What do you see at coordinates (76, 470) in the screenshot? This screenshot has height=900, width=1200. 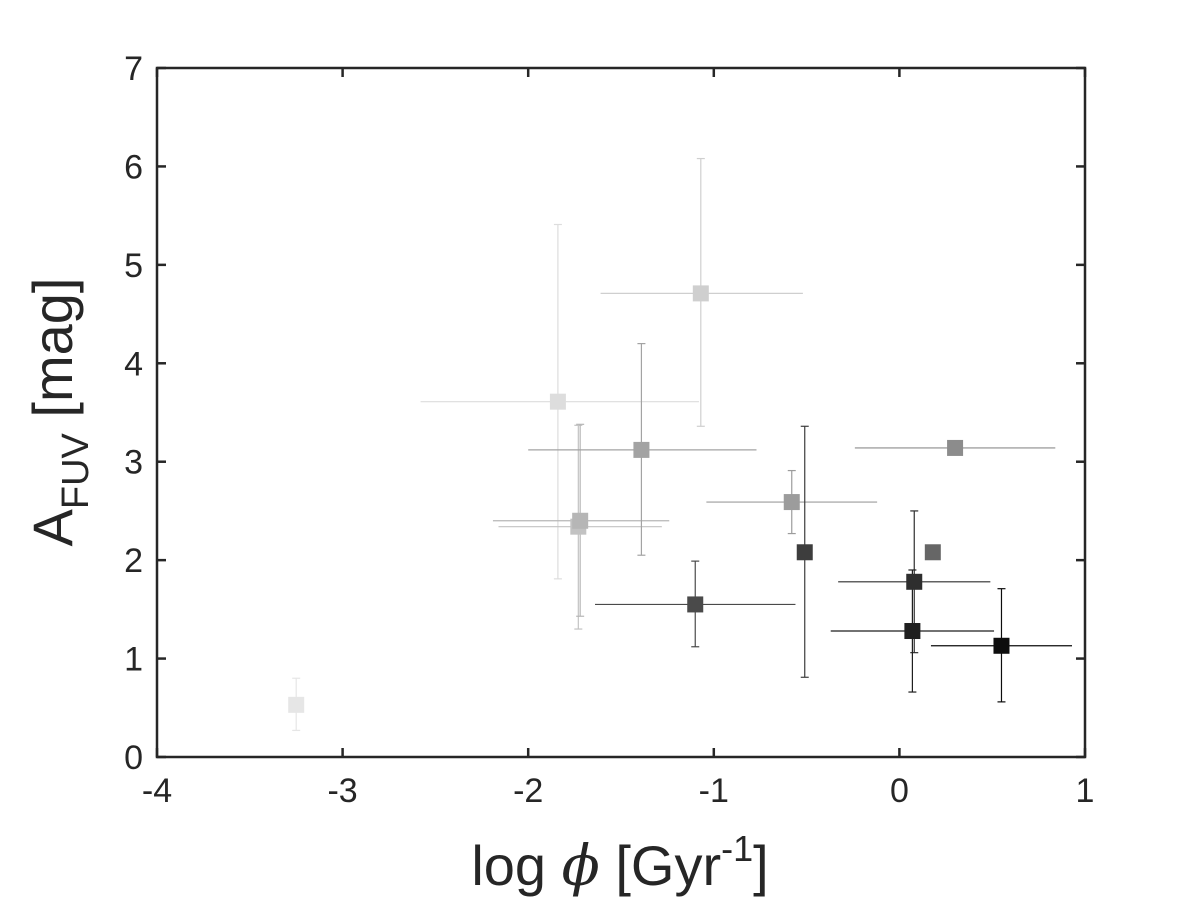 I see `y-axis-label-subscript: FUV` at bounding box center [76, 470].